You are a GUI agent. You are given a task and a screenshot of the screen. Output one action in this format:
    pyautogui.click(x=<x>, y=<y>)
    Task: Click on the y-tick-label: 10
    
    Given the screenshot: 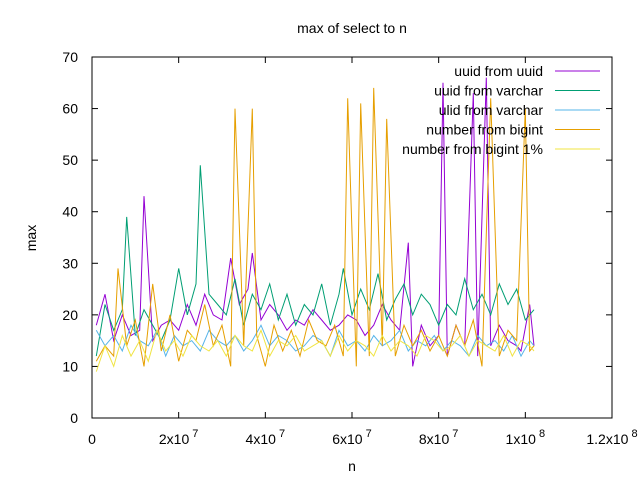 What is the action you would take?
    pyautogui.click(x=70, y=366)
    